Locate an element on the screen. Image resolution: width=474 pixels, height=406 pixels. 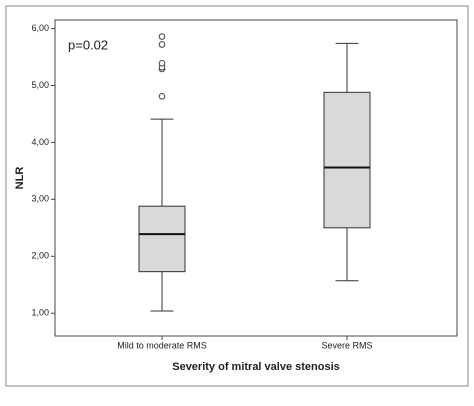
x-tick-label: Severe RMS is located at coordinates (346, 345).